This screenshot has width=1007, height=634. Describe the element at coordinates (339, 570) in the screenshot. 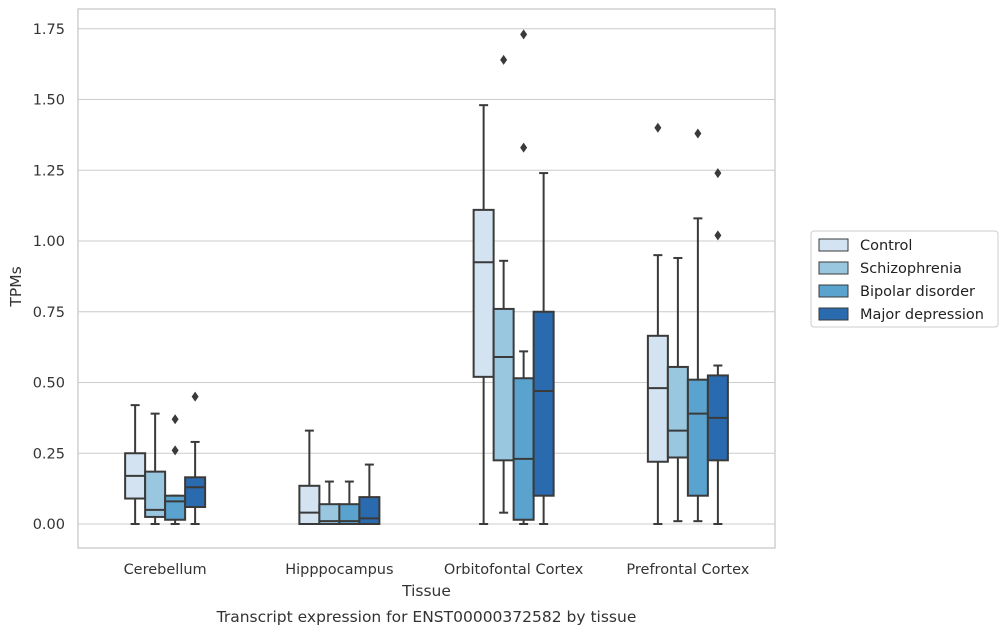

I see `x-tick-label: Hipppocampus` at that location.